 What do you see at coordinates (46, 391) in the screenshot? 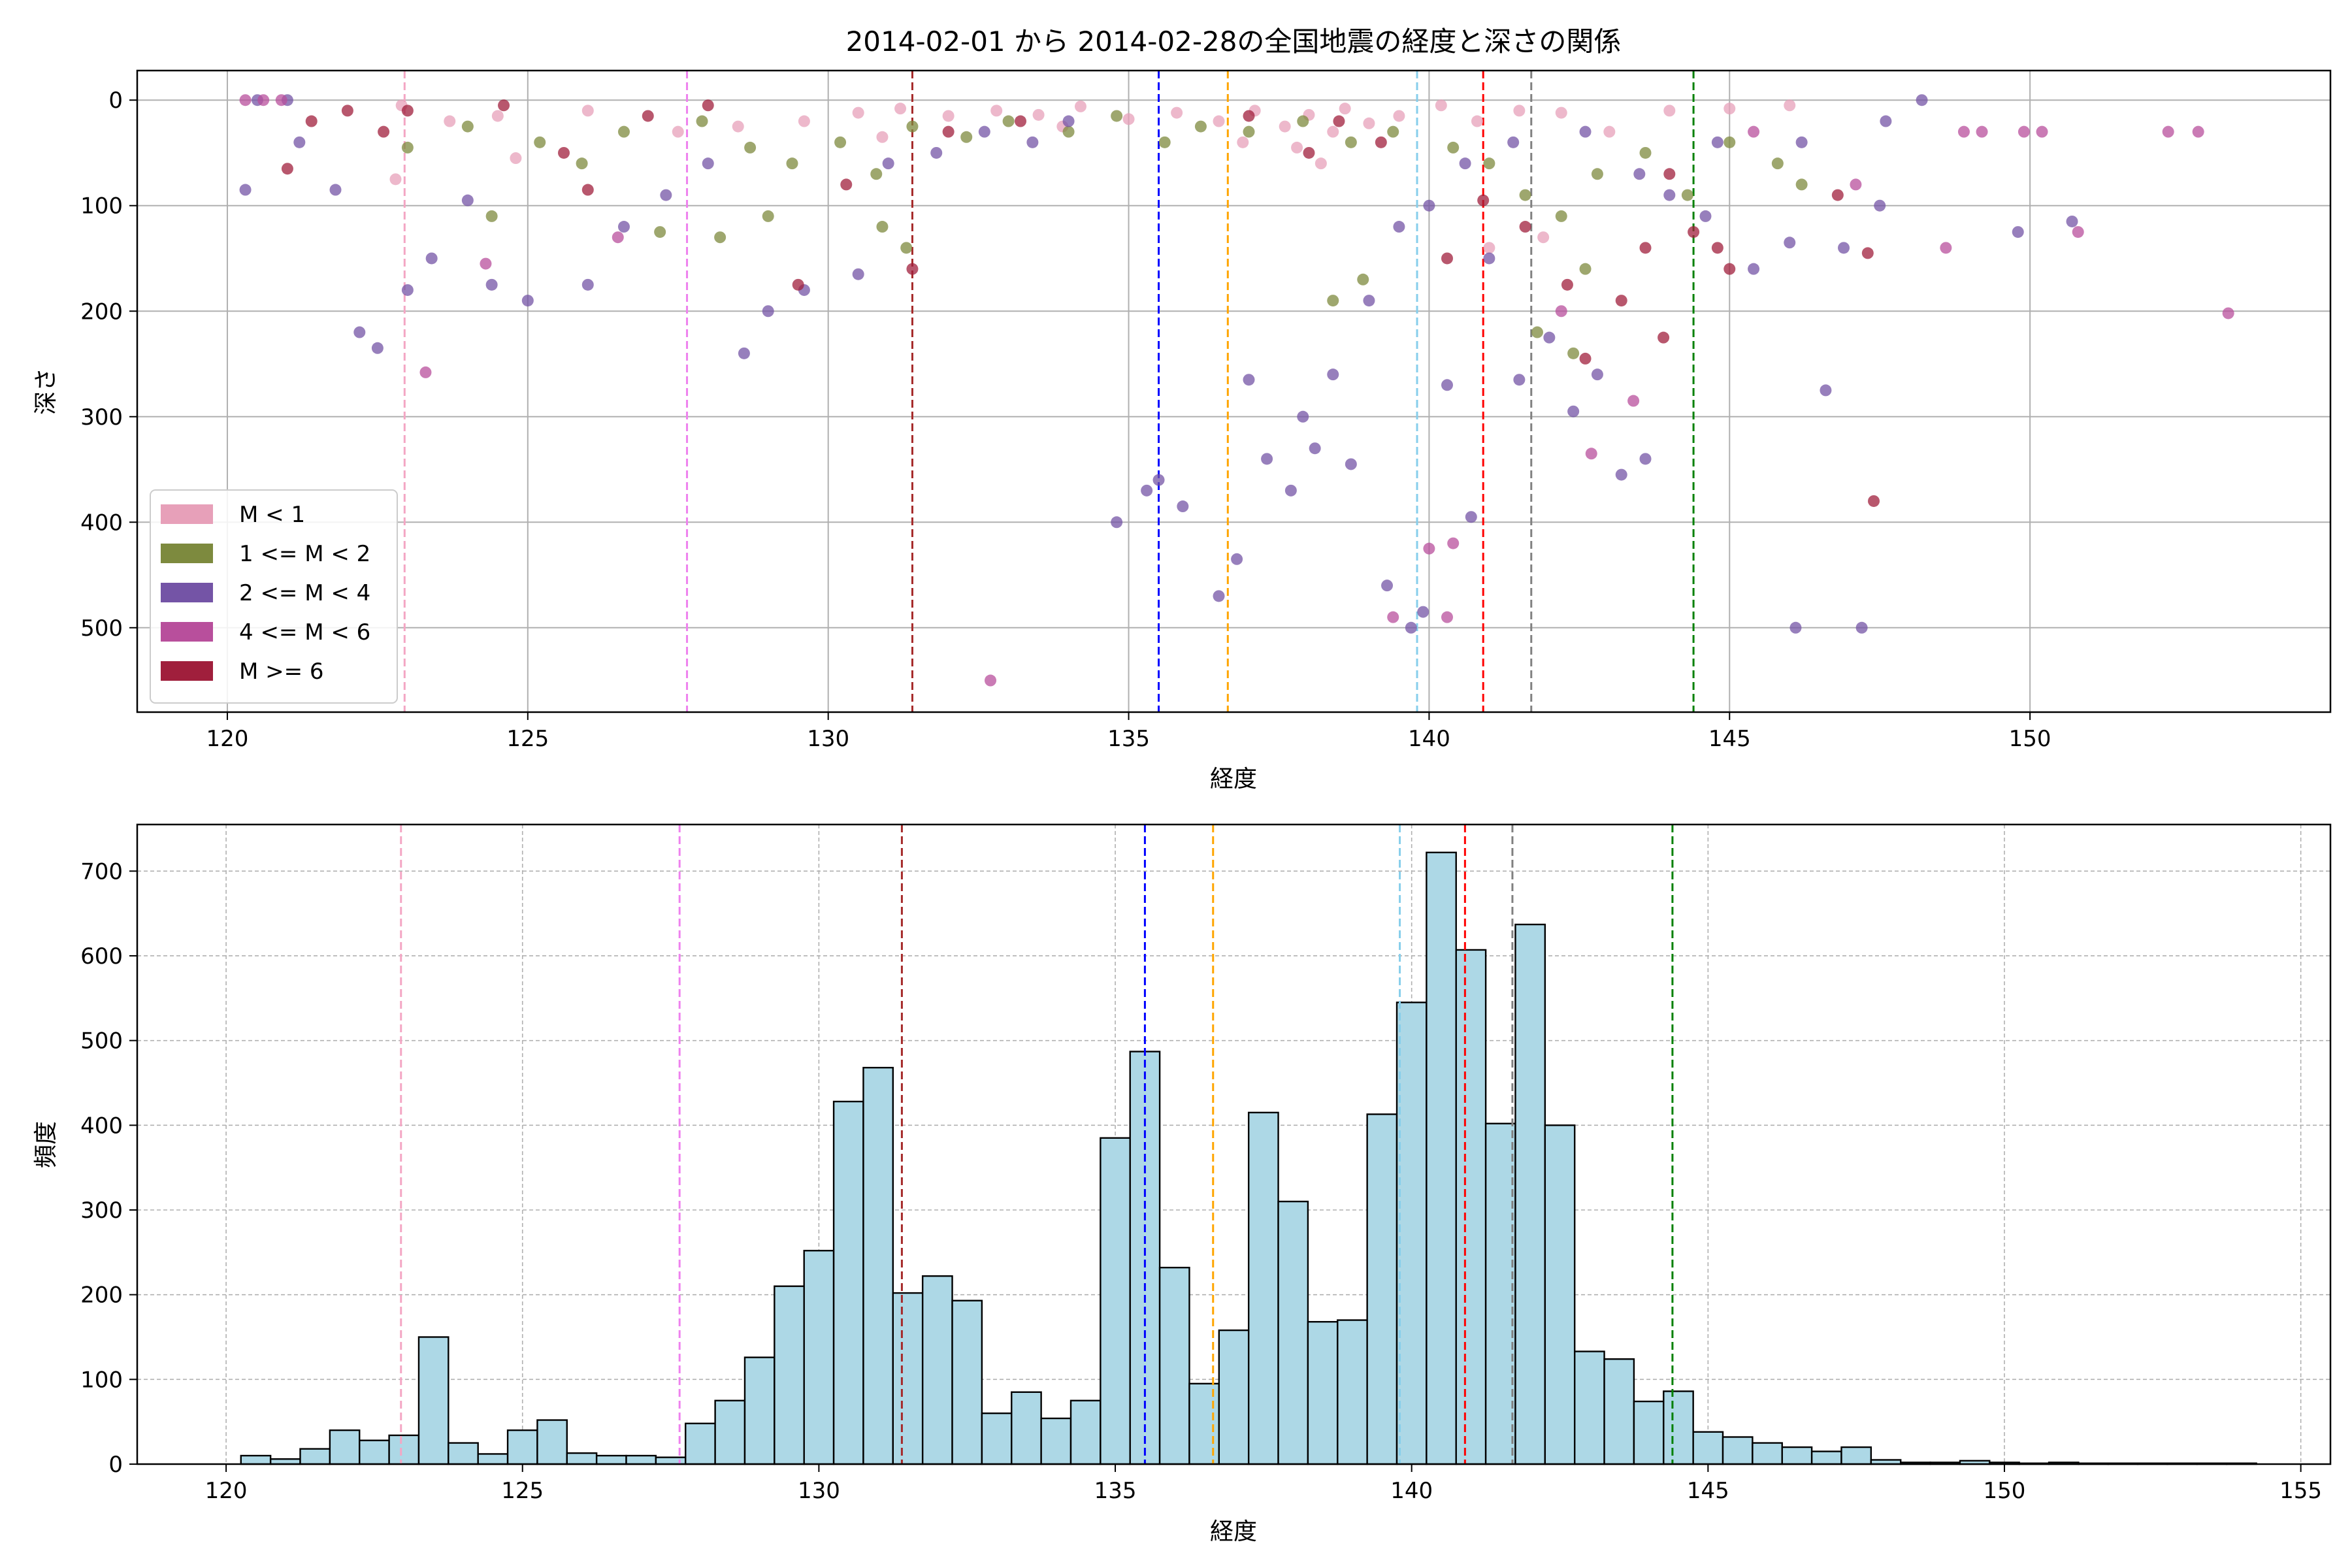
I see `scatter-y-axis-label: 深さ` at bounding box center [46, 391].